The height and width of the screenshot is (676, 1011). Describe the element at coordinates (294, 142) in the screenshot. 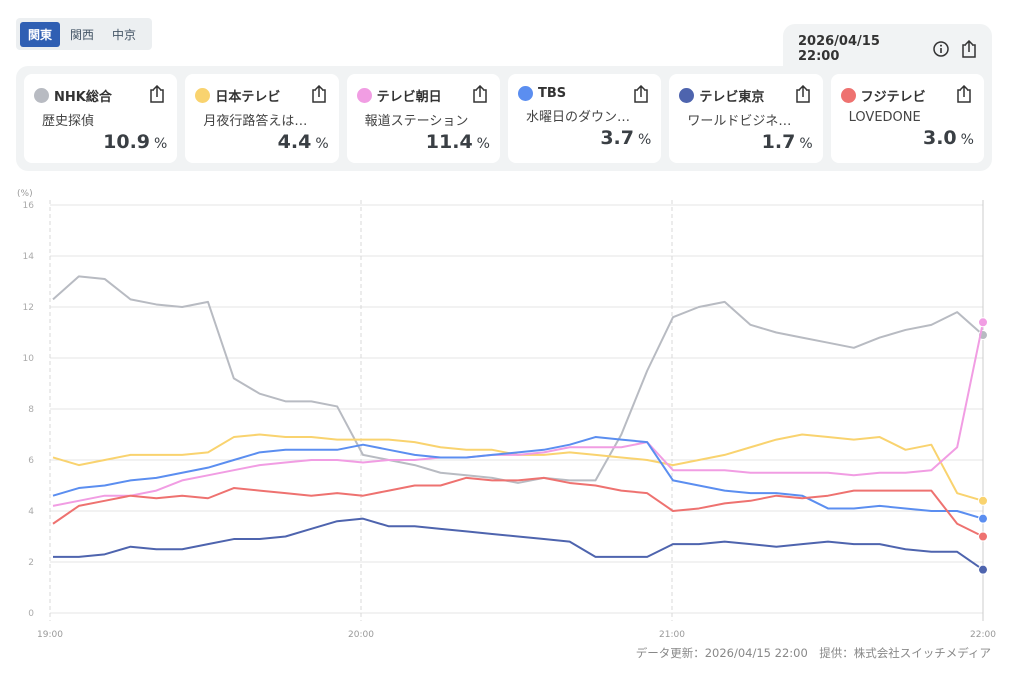

I see `rating-number: 4.4` at that location.